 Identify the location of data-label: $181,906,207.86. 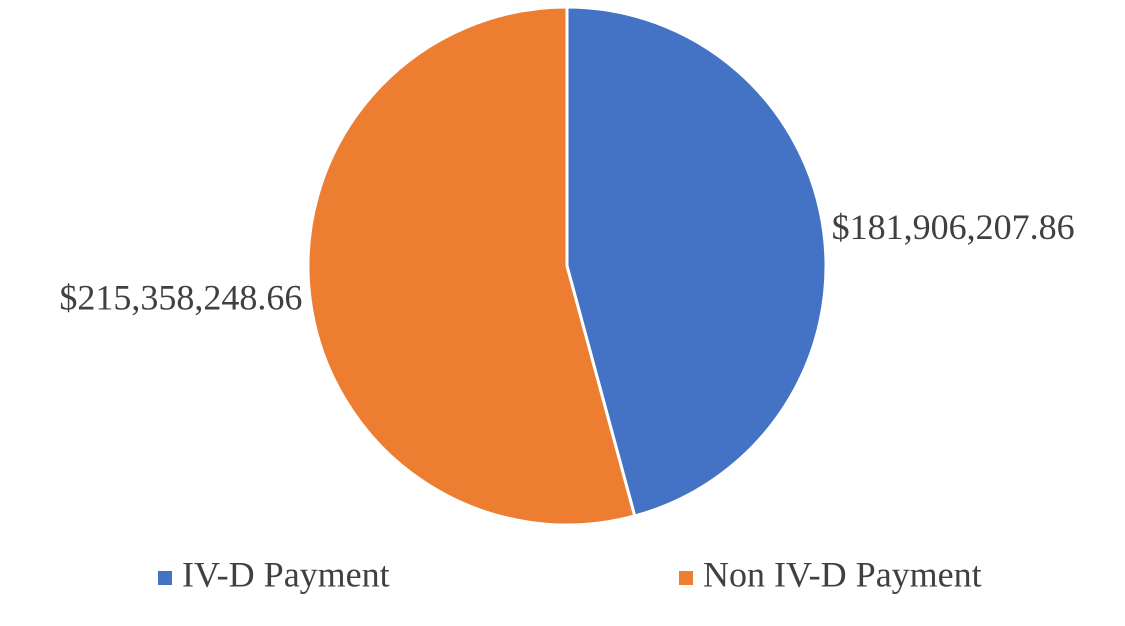
(953, 227).